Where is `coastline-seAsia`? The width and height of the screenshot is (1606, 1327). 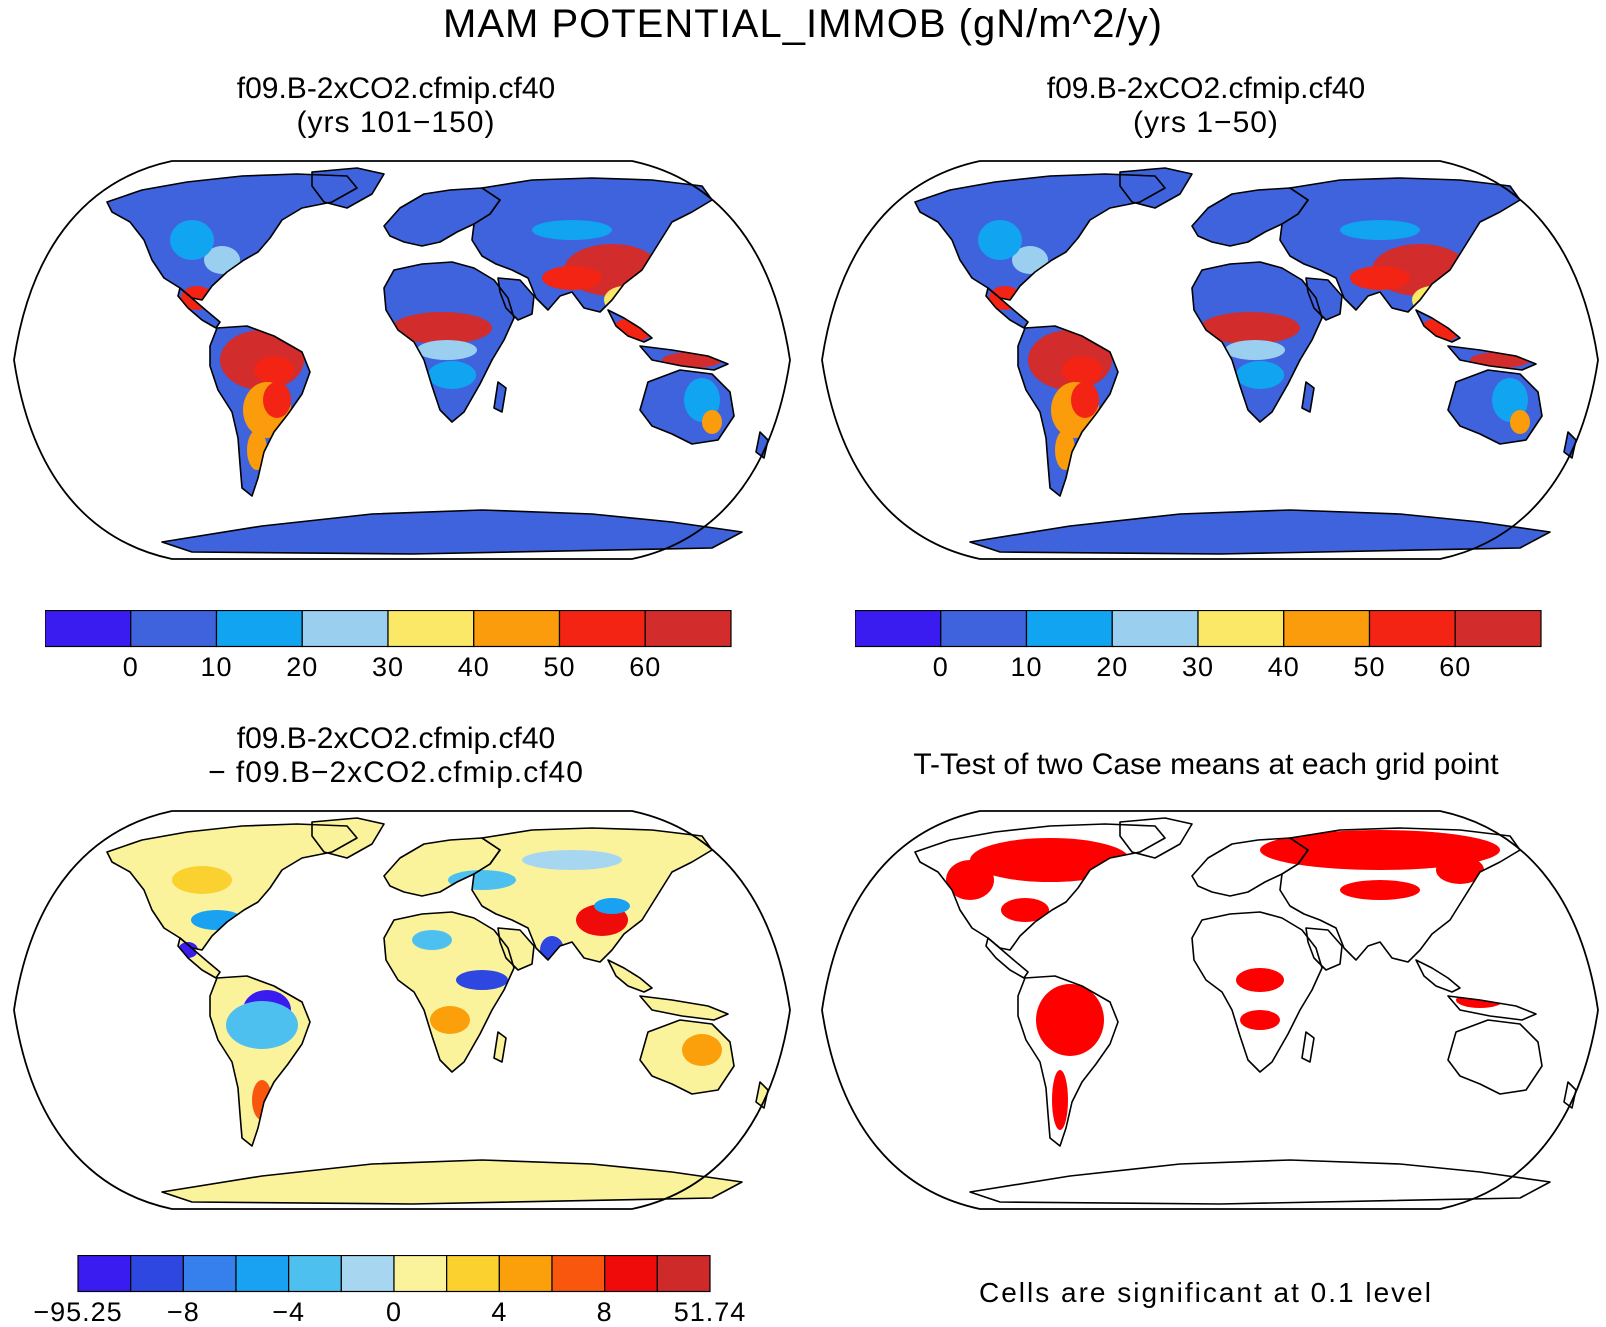
coastline-seAsia is located at coordinates (1438, 976).